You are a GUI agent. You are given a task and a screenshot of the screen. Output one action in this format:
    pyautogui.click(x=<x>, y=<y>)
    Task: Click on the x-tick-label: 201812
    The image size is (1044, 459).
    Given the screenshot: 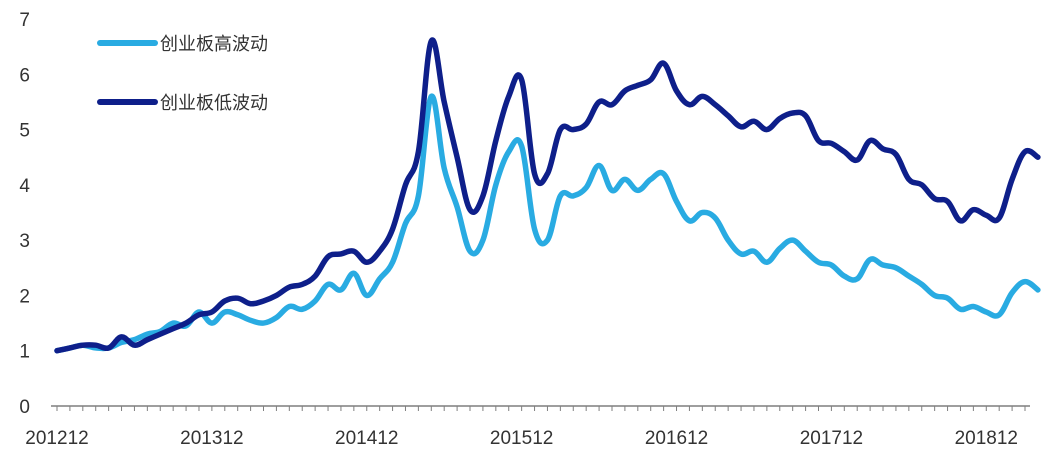 What is the action you would take?
    pyautogui.click(x=986, y=438)
    